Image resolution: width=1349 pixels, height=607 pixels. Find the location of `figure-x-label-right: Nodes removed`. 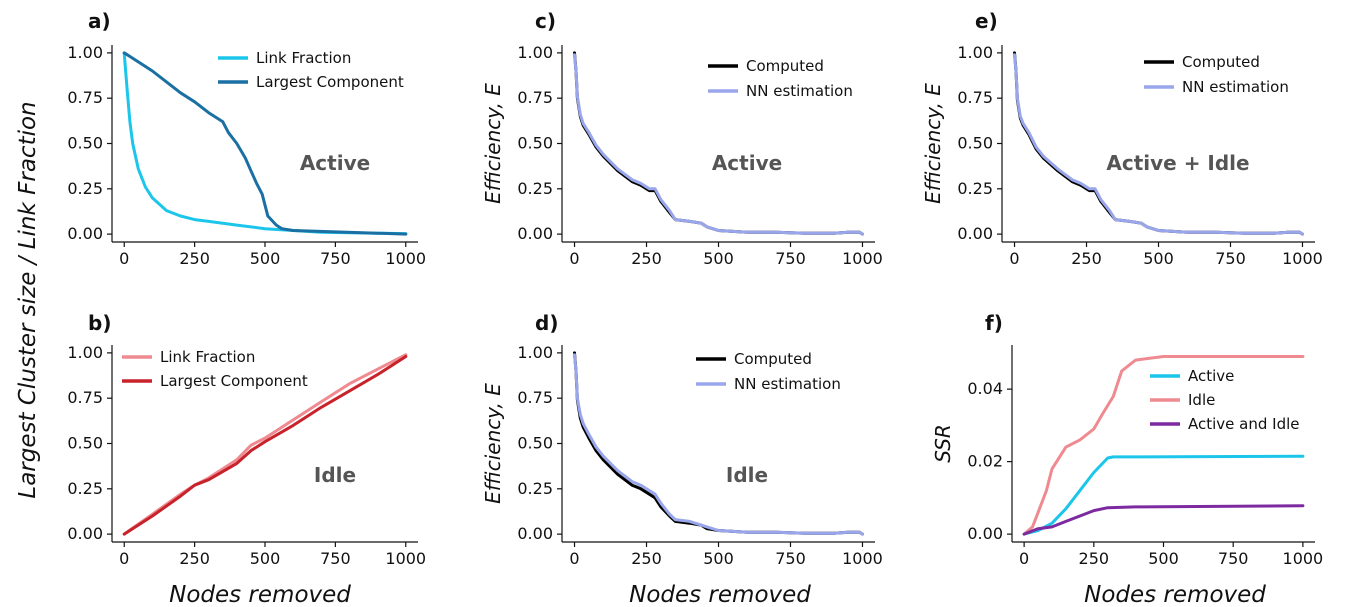

figure-x-label-right: Nodes removed is located at coordinates (1175, 594).